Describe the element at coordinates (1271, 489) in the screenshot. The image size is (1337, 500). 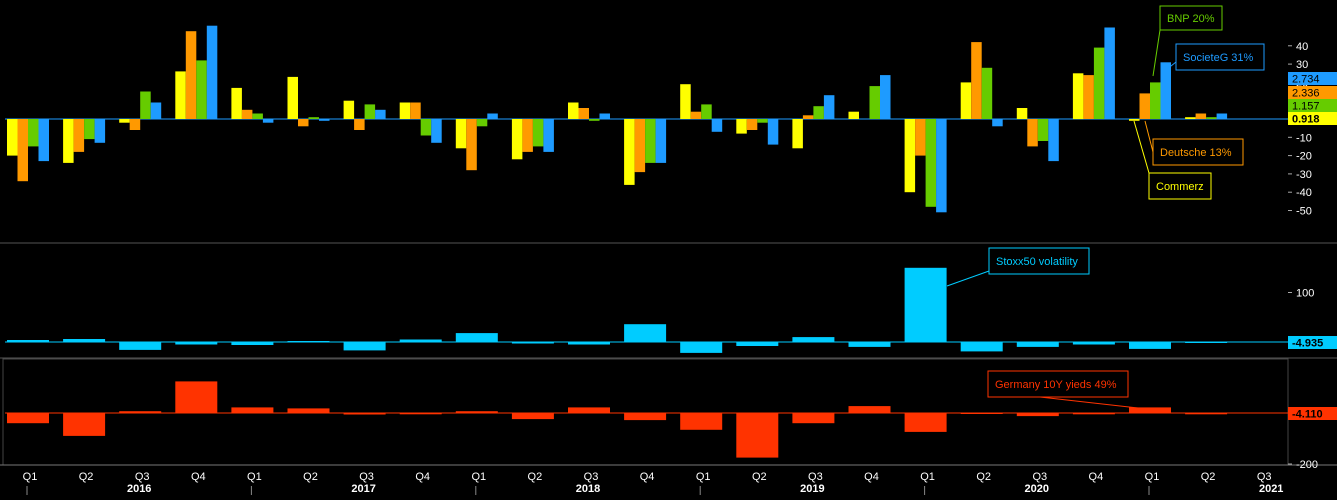
I see `year-label: 2021` at that location.